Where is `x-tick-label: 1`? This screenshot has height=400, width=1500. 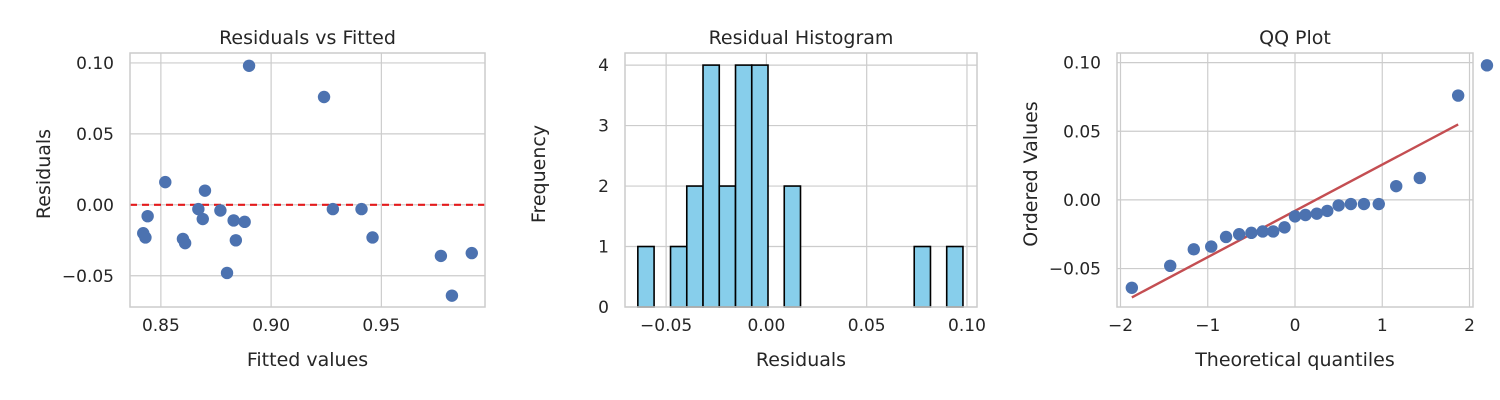 x-tick-label: 1 is located at coordinates (1382, 326).